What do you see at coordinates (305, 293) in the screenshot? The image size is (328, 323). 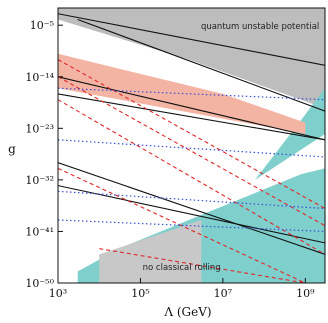 I see `x-tick-label-3: 10⁹` at bounding box center [305, 293].